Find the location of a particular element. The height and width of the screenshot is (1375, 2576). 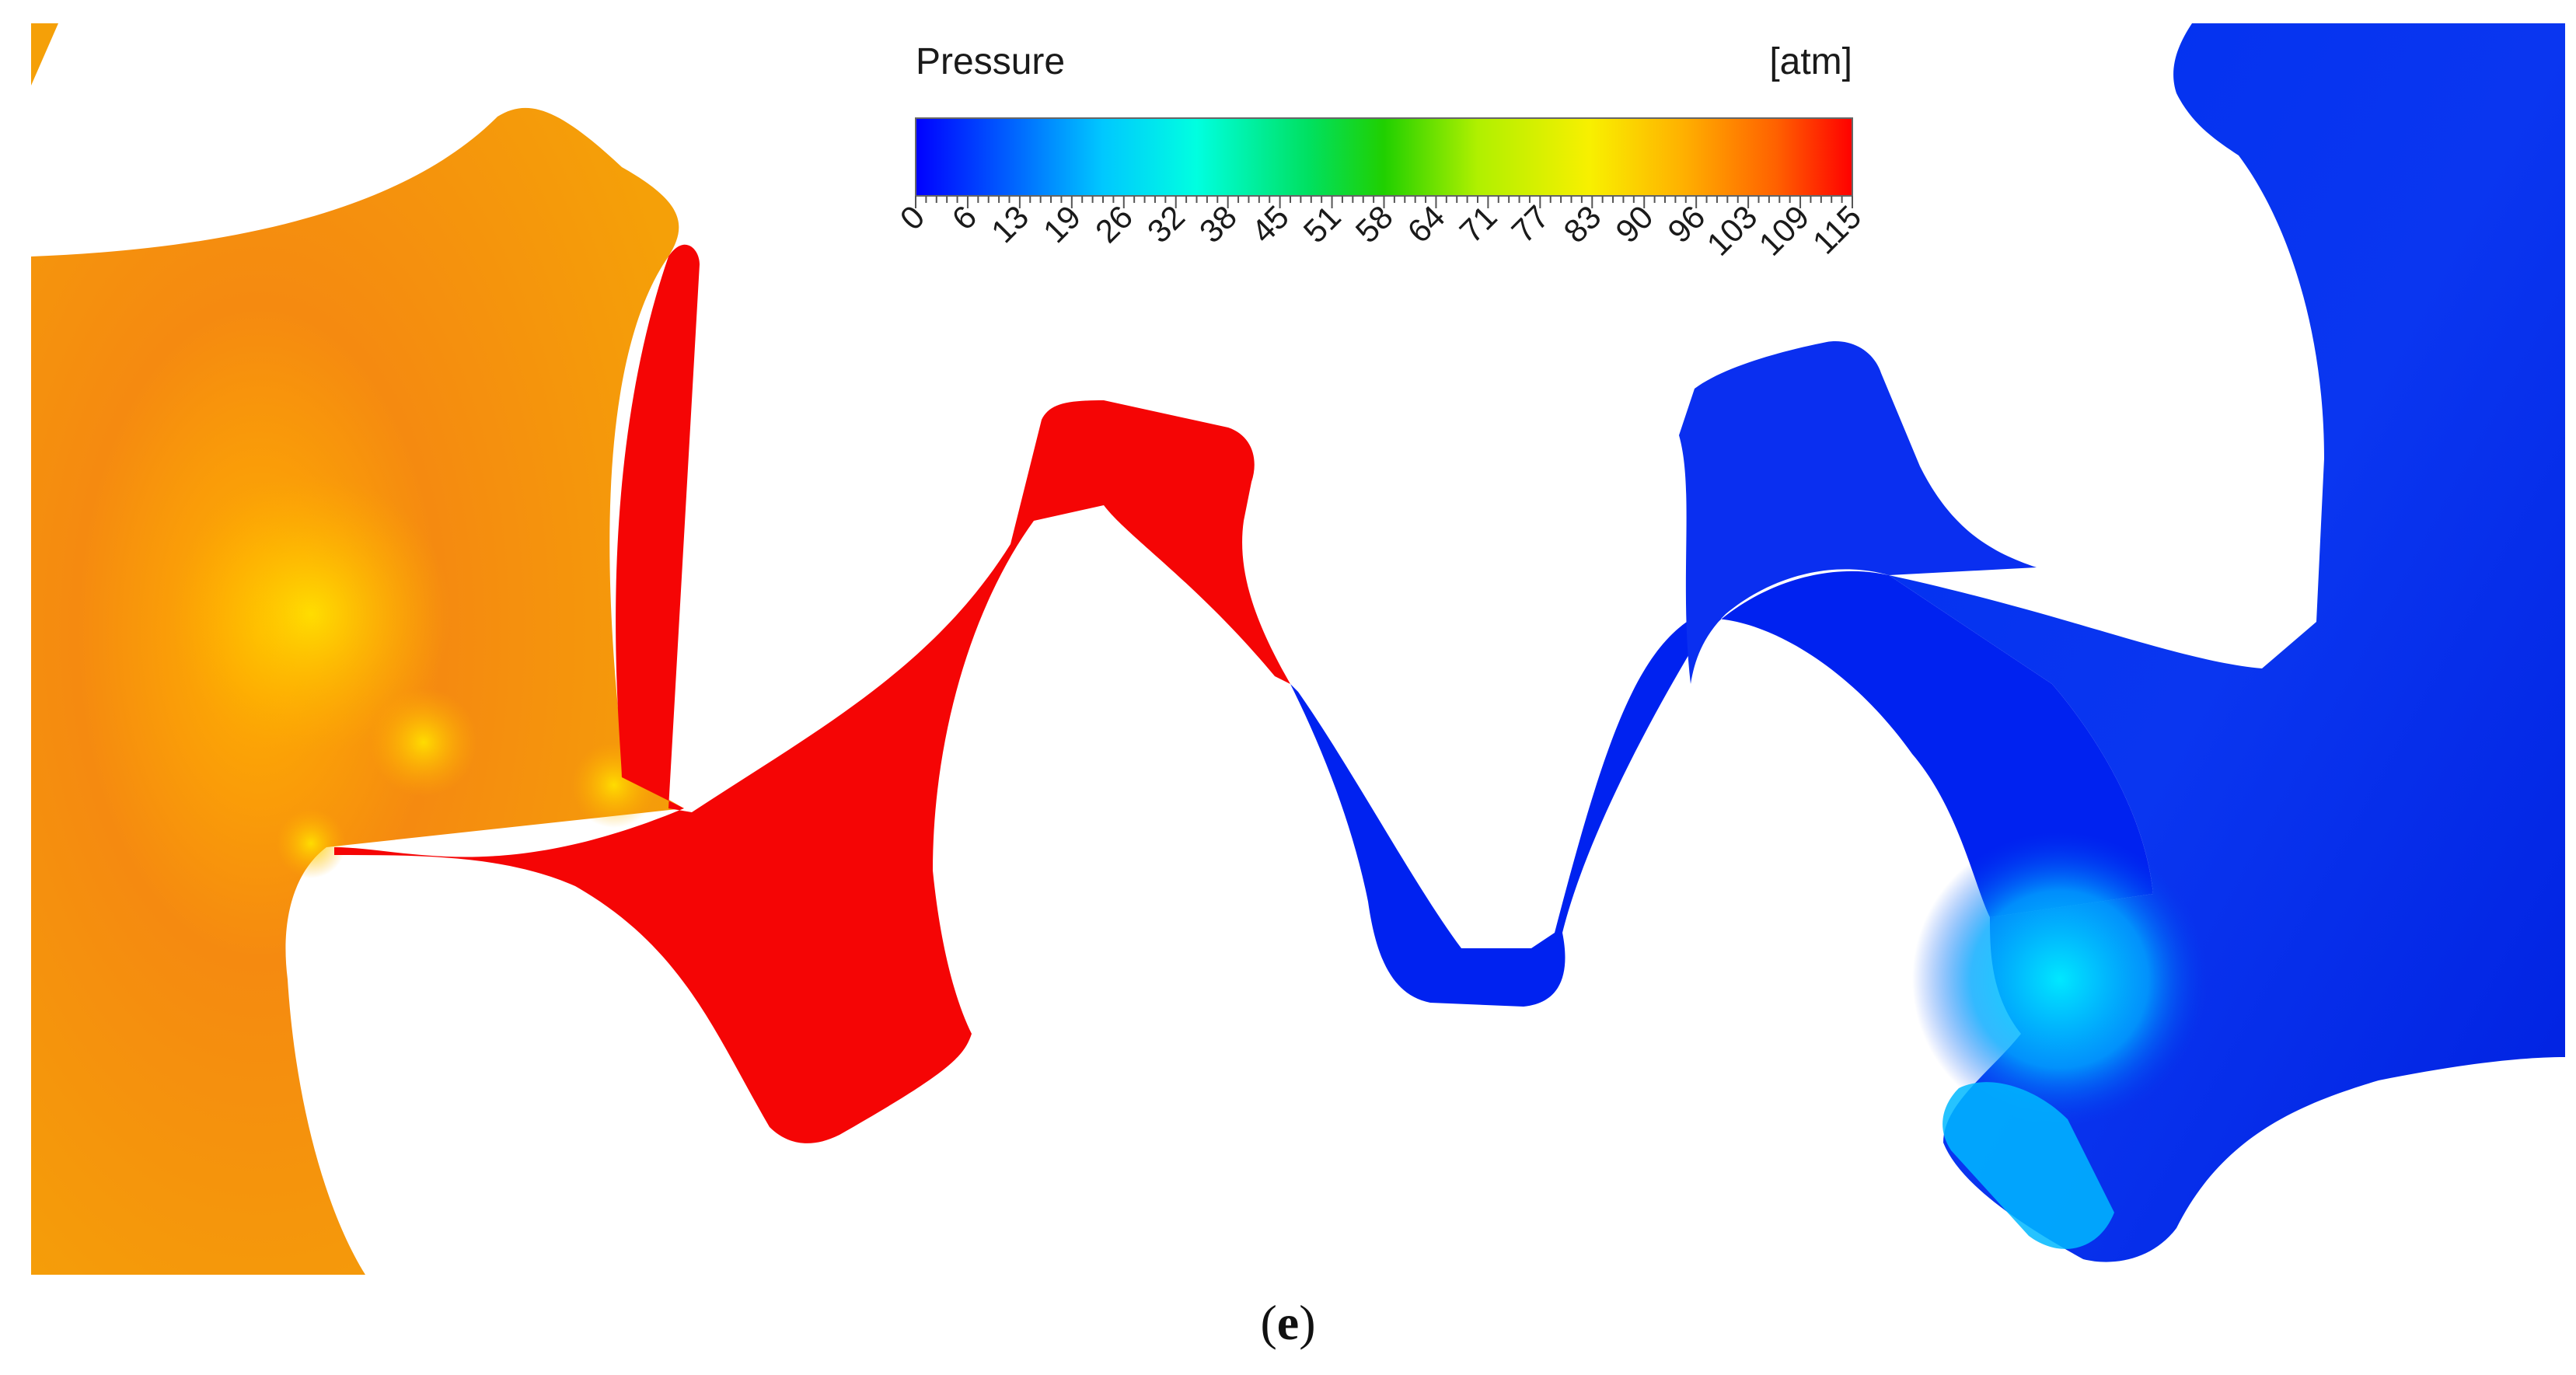

cyan-pressure-spot is located at coordinates (2060, 979).